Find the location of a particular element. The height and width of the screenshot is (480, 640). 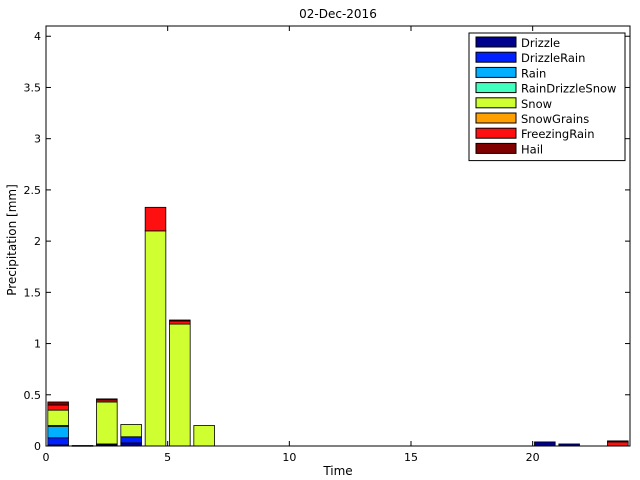

legend-label: Drizzle is located at coordinates (540, 43).